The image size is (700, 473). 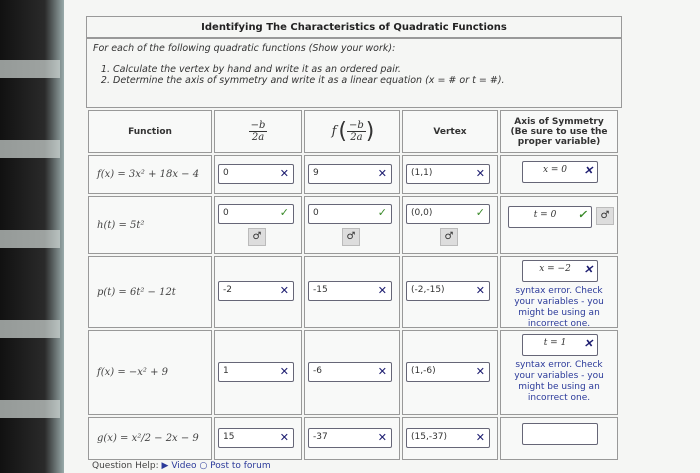 I want to click on f-label: f, so click(x=334, y=131).